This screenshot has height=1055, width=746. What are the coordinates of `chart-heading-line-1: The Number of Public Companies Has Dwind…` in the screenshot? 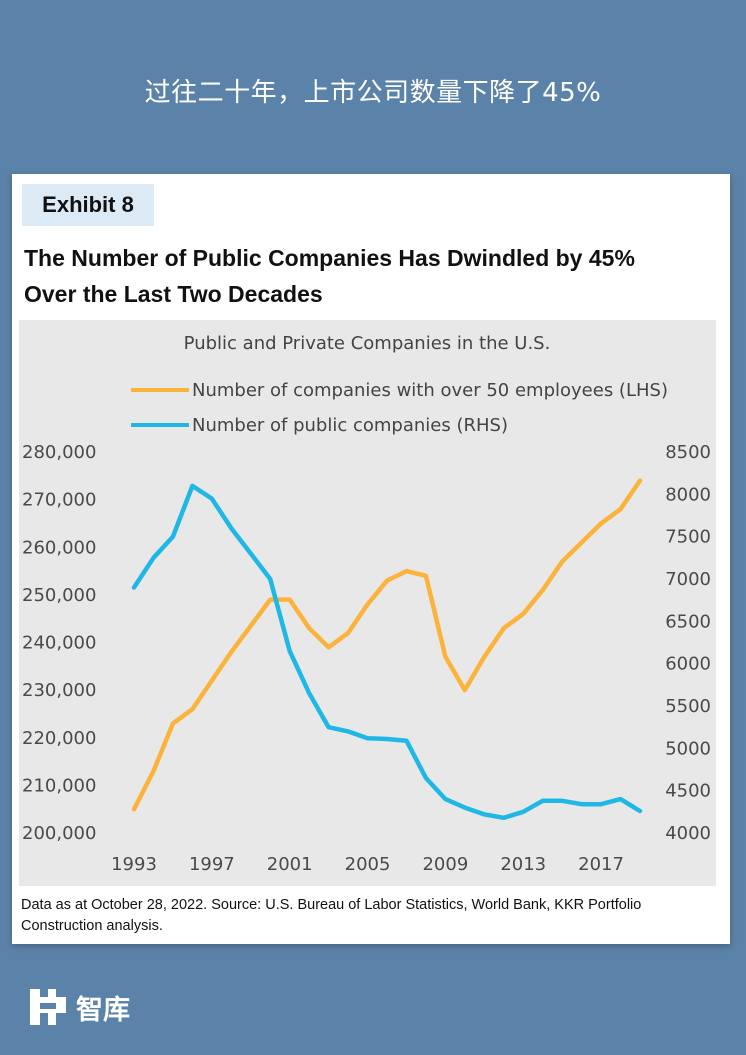 It's located at (329, 258).